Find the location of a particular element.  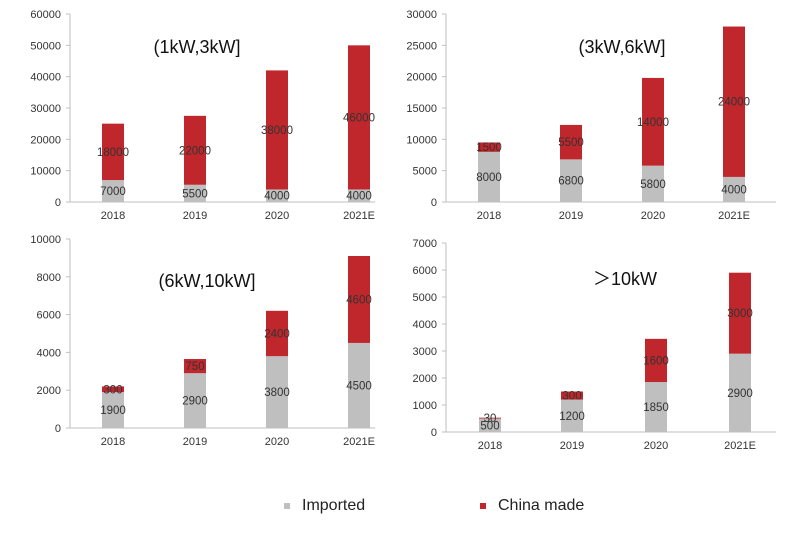

data-label-imported: 1200 is located at coordinates (572, 417).